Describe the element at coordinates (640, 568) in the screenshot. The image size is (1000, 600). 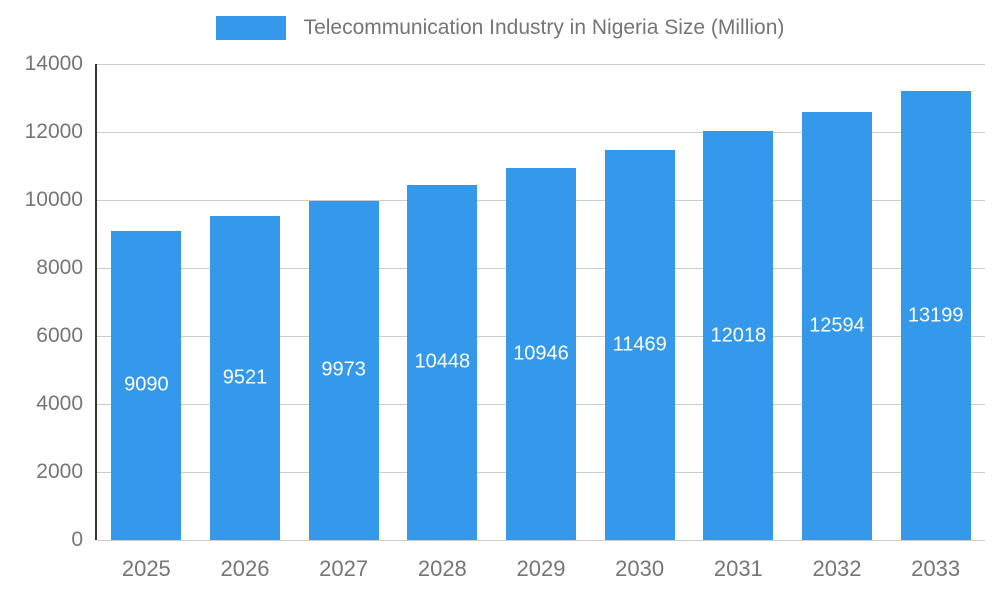
I see `x-axis-tick-label: 2030` at that location.